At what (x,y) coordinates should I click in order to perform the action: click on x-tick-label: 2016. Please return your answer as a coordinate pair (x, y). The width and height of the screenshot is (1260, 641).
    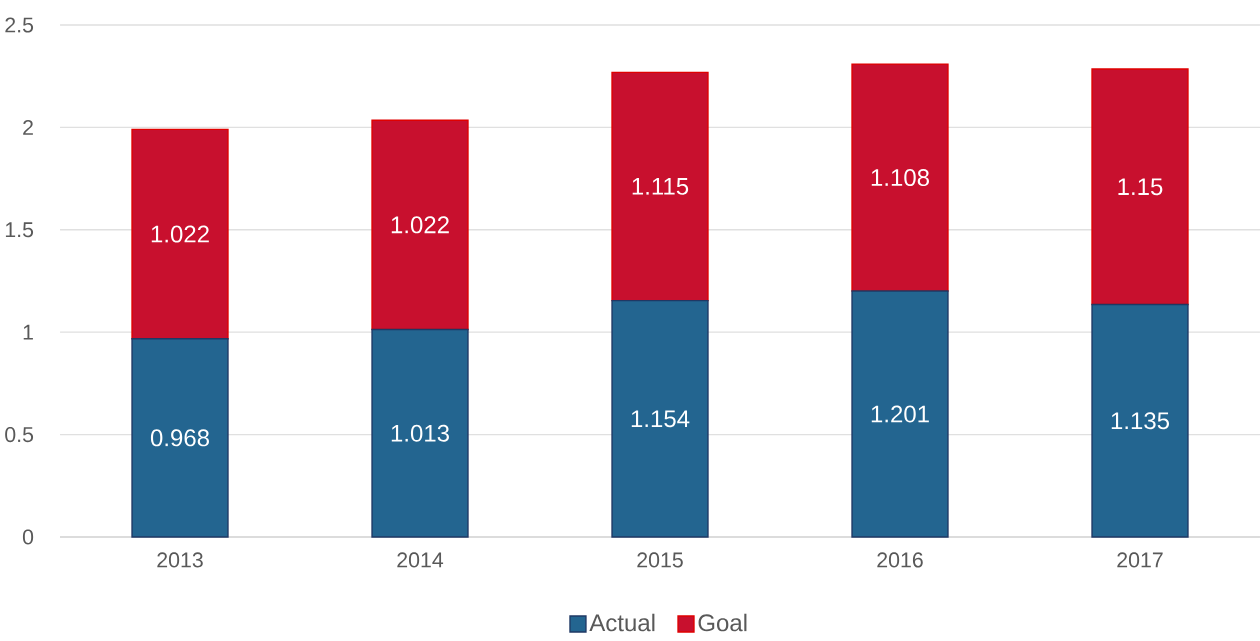
    Looking at the image, I should click on (900, 560).